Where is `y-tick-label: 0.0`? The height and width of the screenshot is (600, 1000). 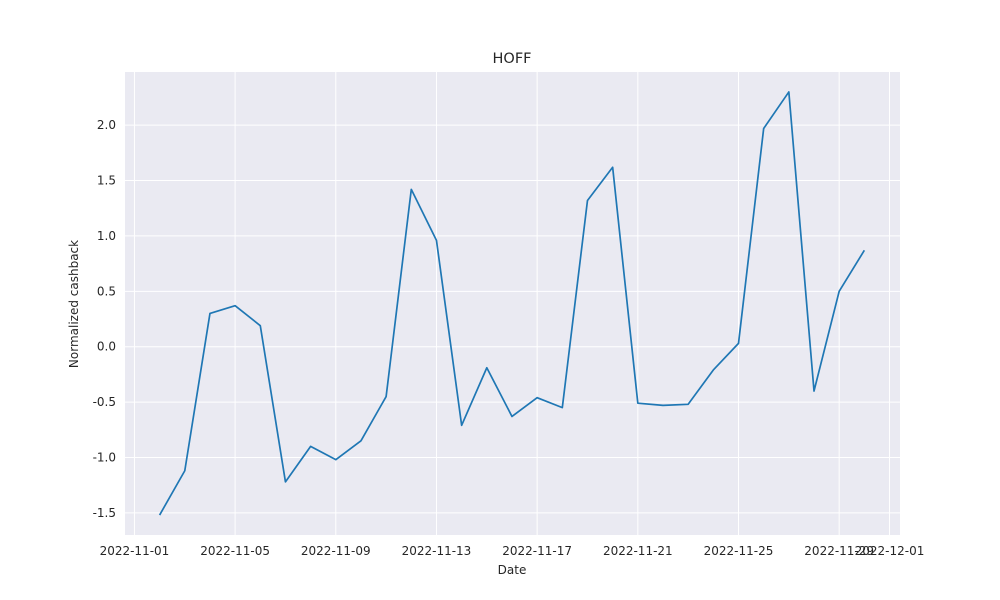
y-tick-label: 0.0 is located at coordinates (106, 347).